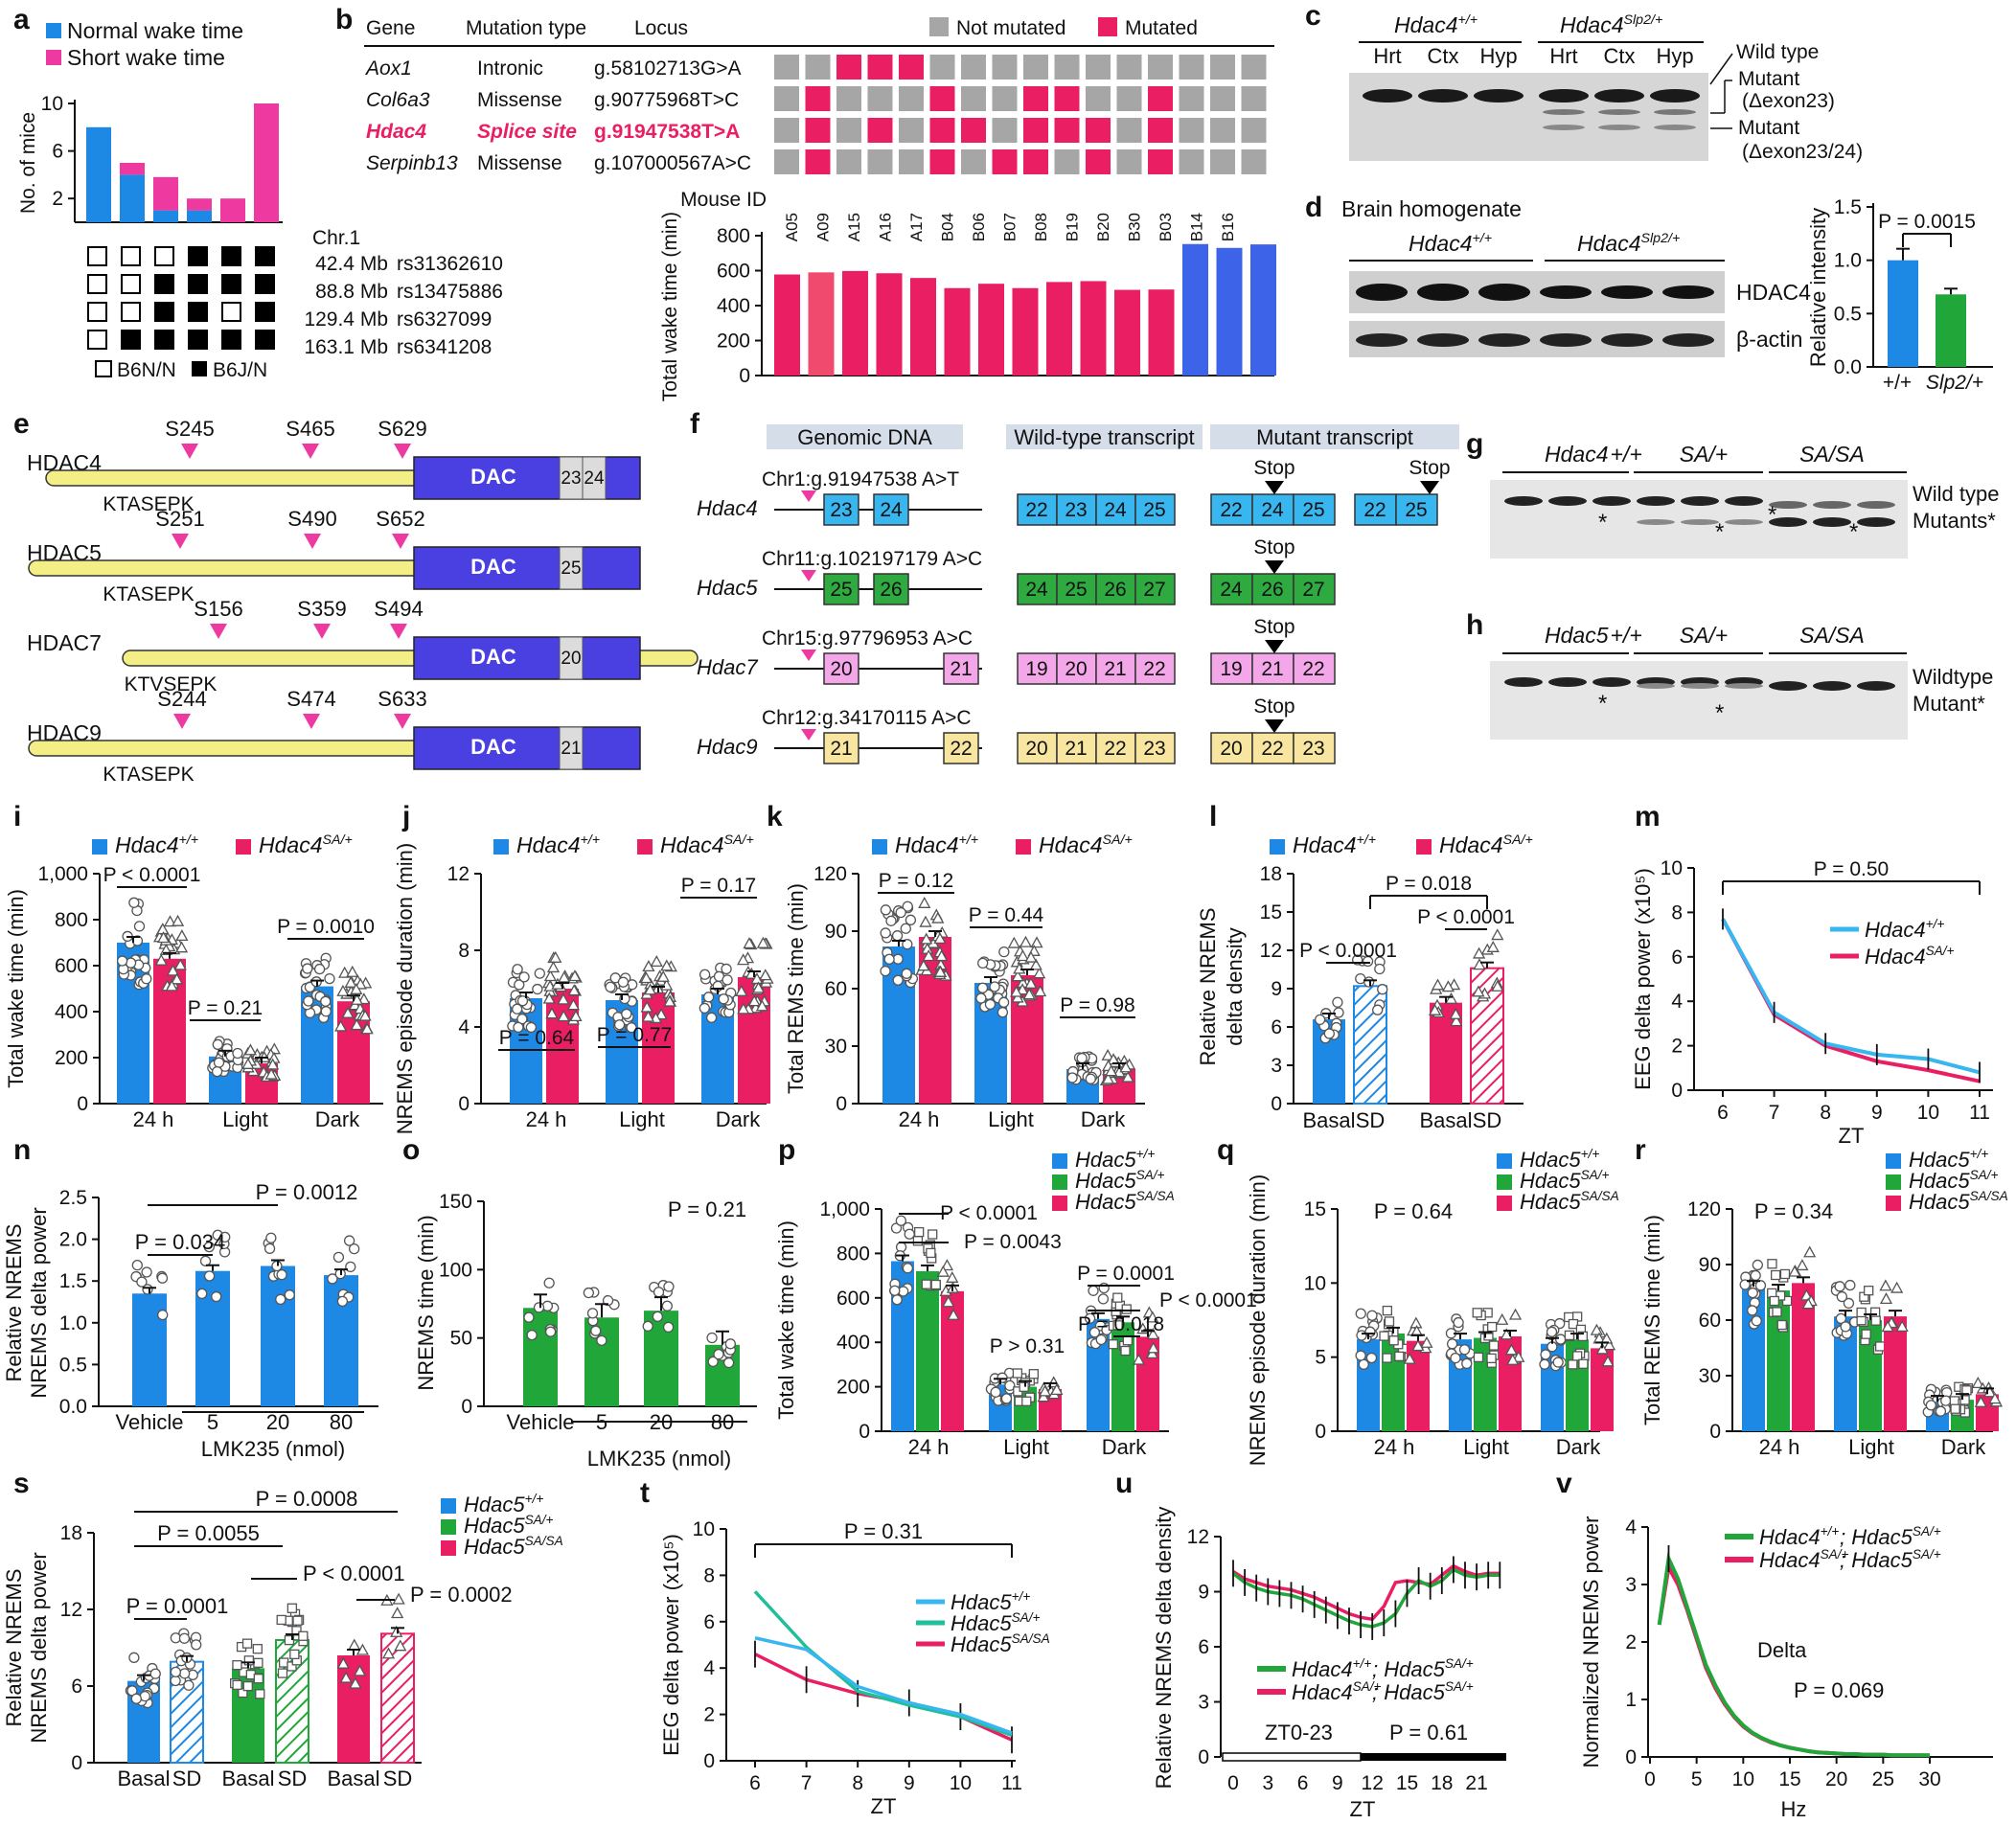 The height and width of the screenshot is (1824, 2016). I want to click on e-site-label: S465, so click(310, 429).